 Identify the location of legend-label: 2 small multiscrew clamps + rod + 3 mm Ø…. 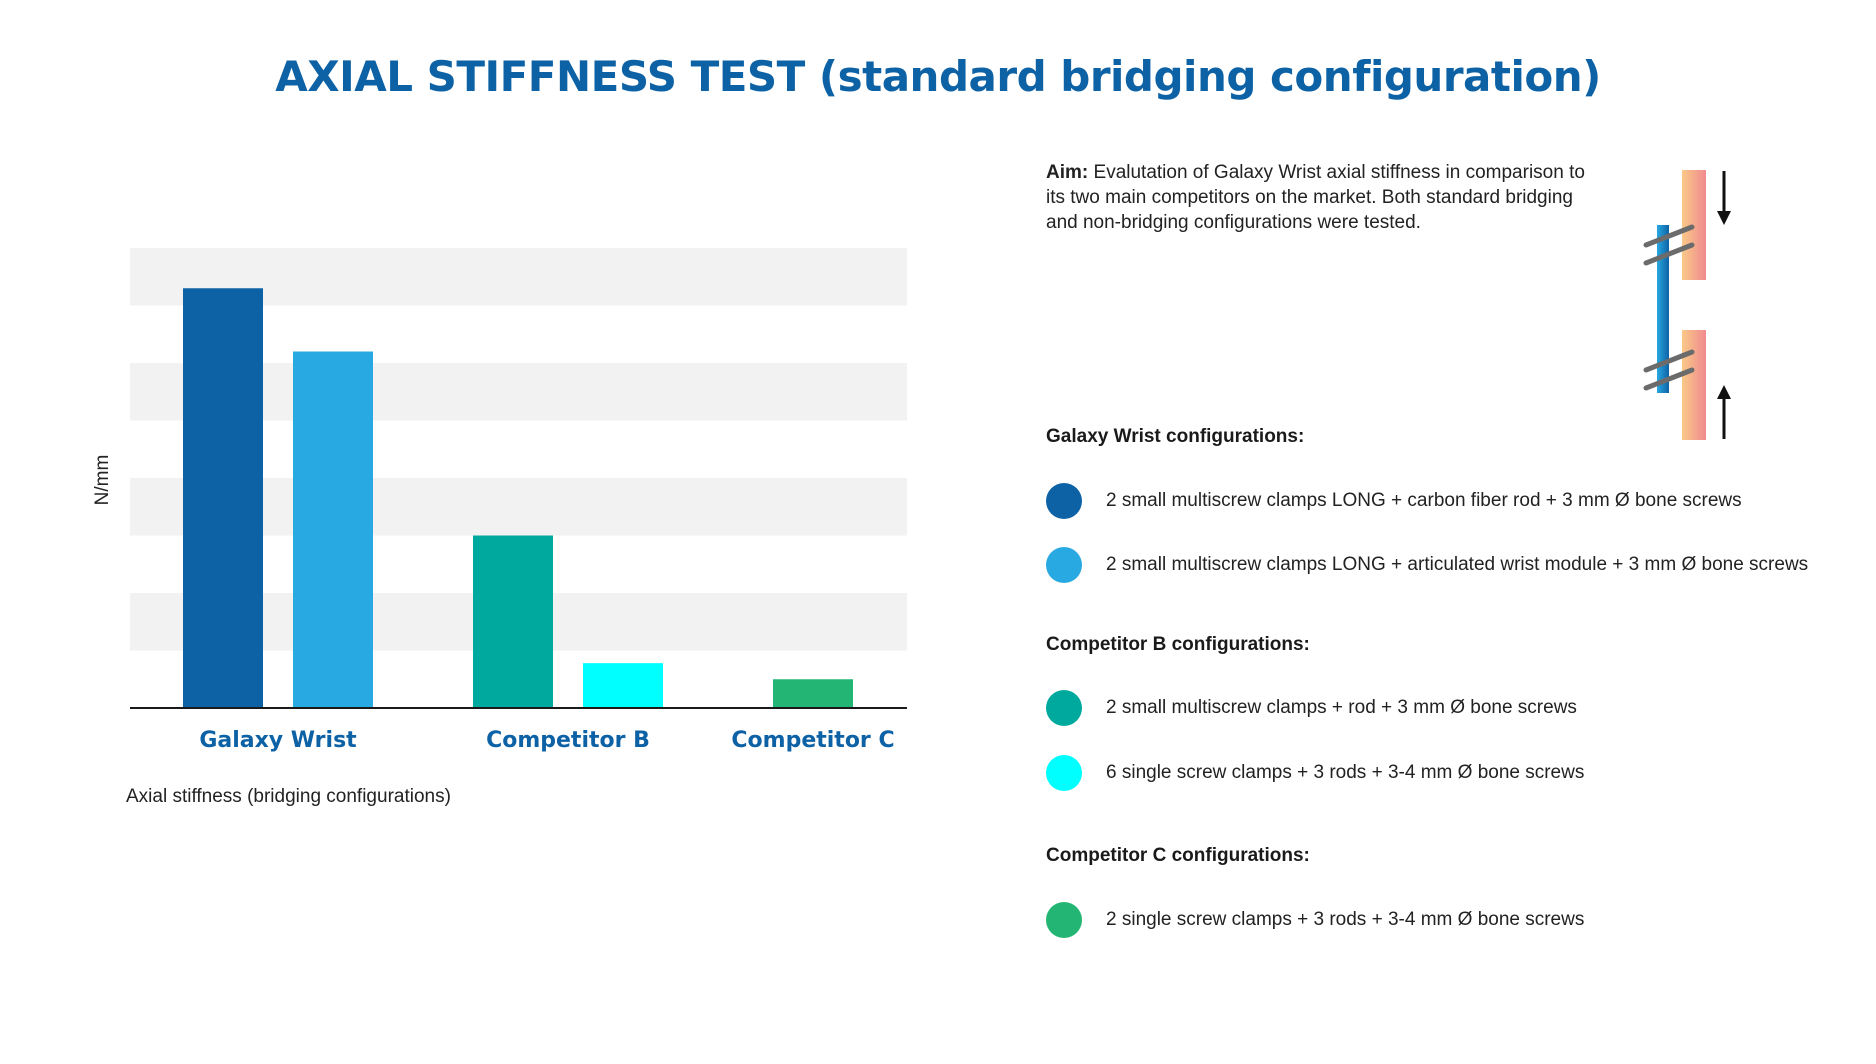
(1341, 707).